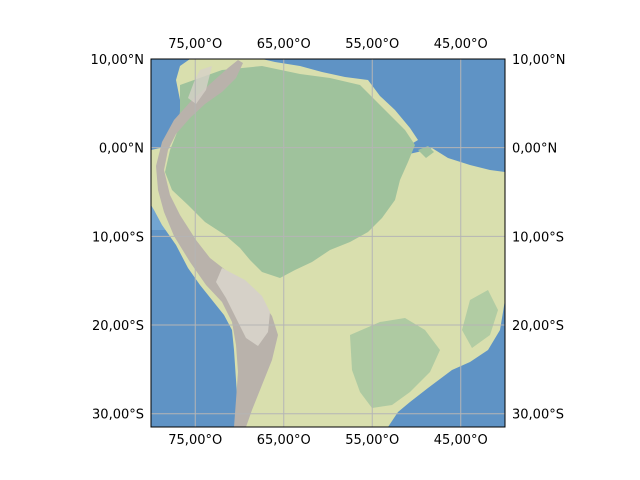  I want to click on lon-tick-label-top: 55,00°O, so click(372, 44).